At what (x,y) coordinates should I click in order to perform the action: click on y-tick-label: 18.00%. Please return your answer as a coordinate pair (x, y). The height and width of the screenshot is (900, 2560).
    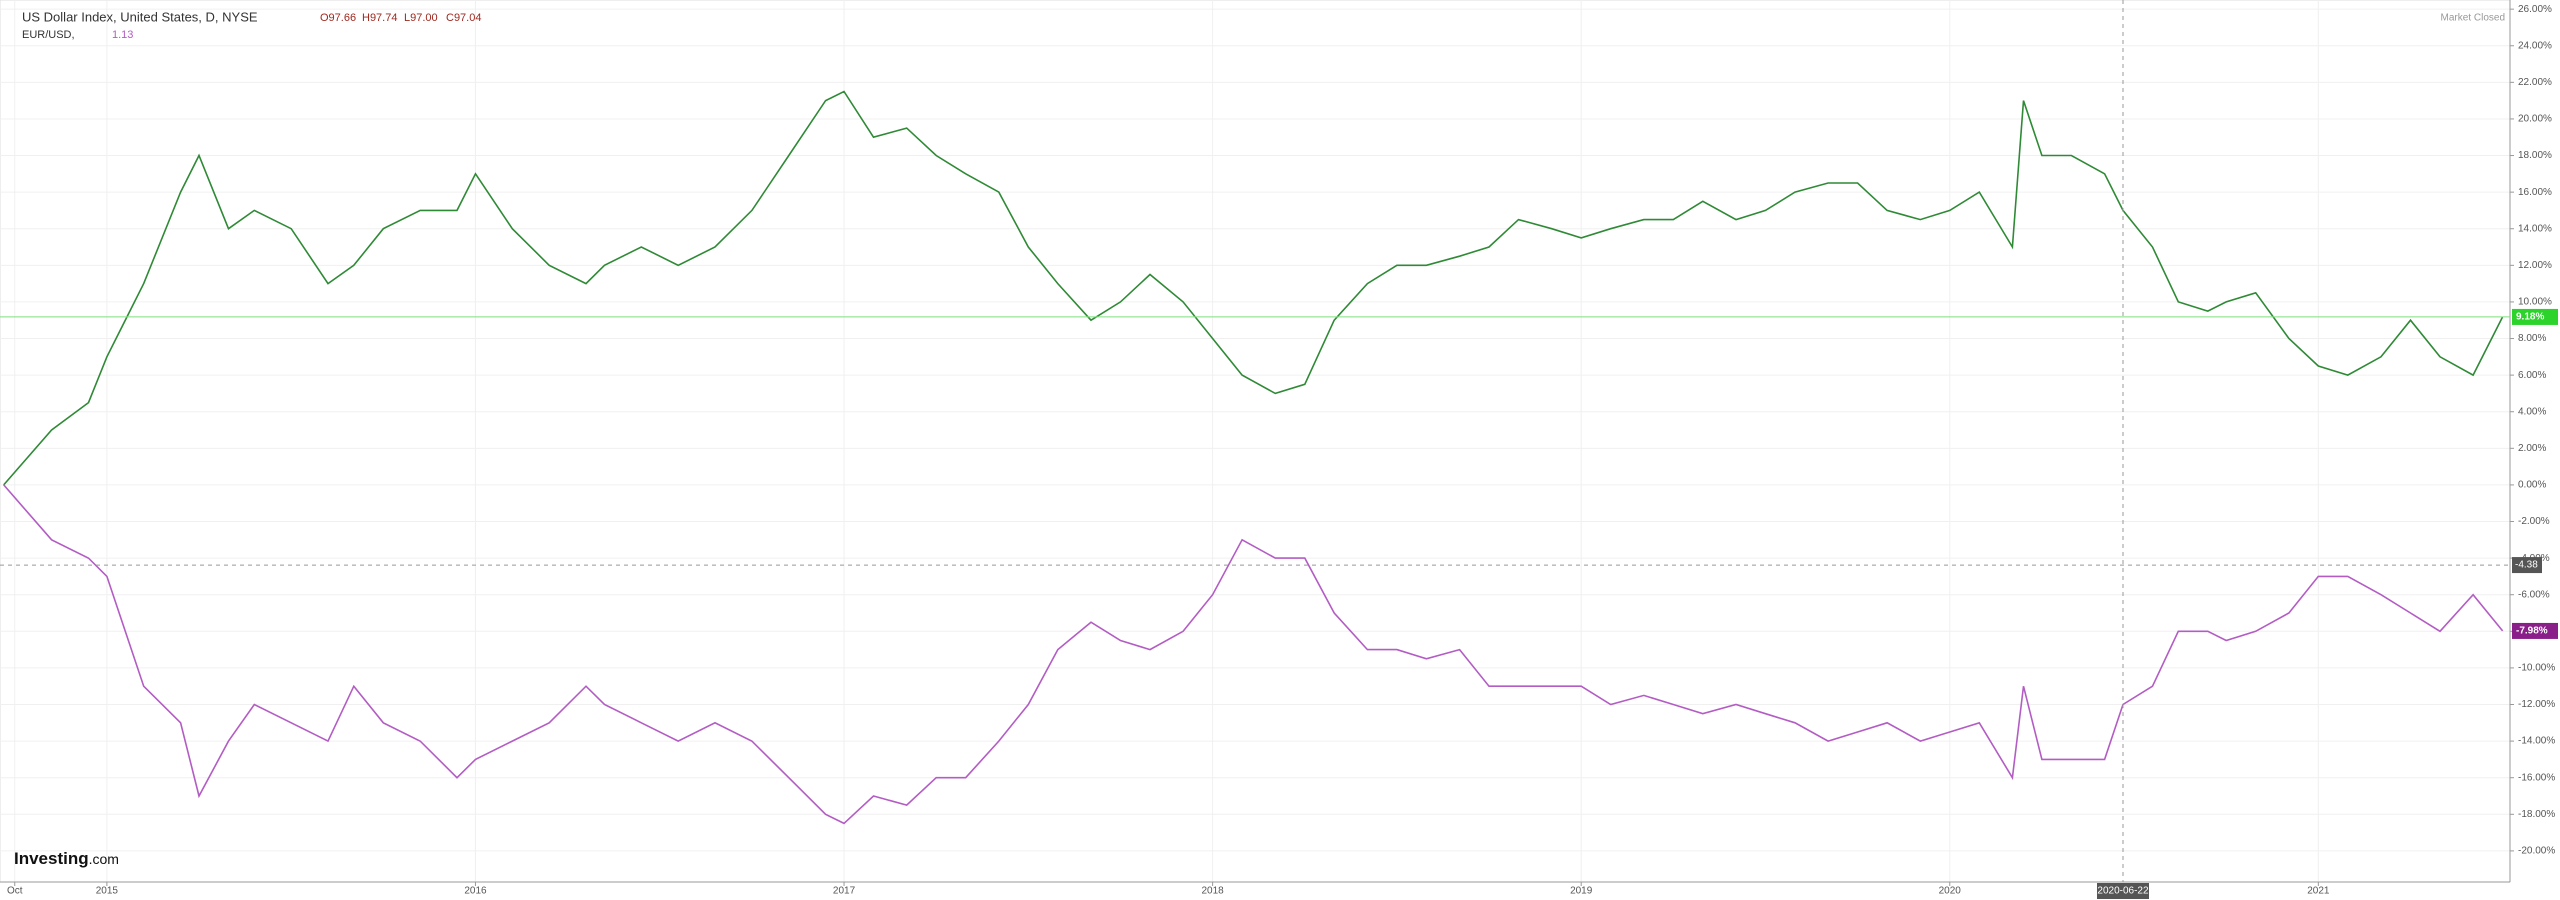
    Looking at the image, I should click on (2535, 155).